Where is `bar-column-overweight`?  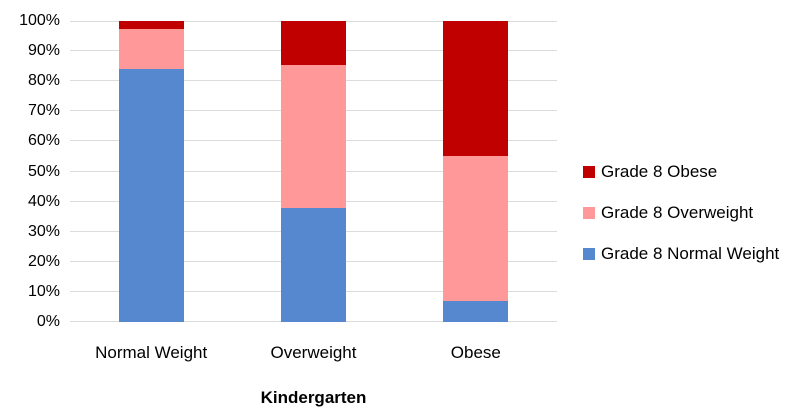 bar-column-overweight is located at coordinates (313, 171).